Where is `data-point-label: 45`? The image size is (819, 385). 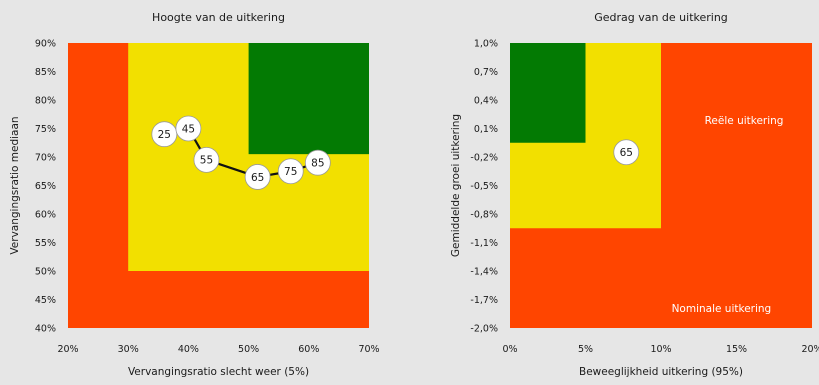 data-point-label: 45 is located at coordinates (188, 129).